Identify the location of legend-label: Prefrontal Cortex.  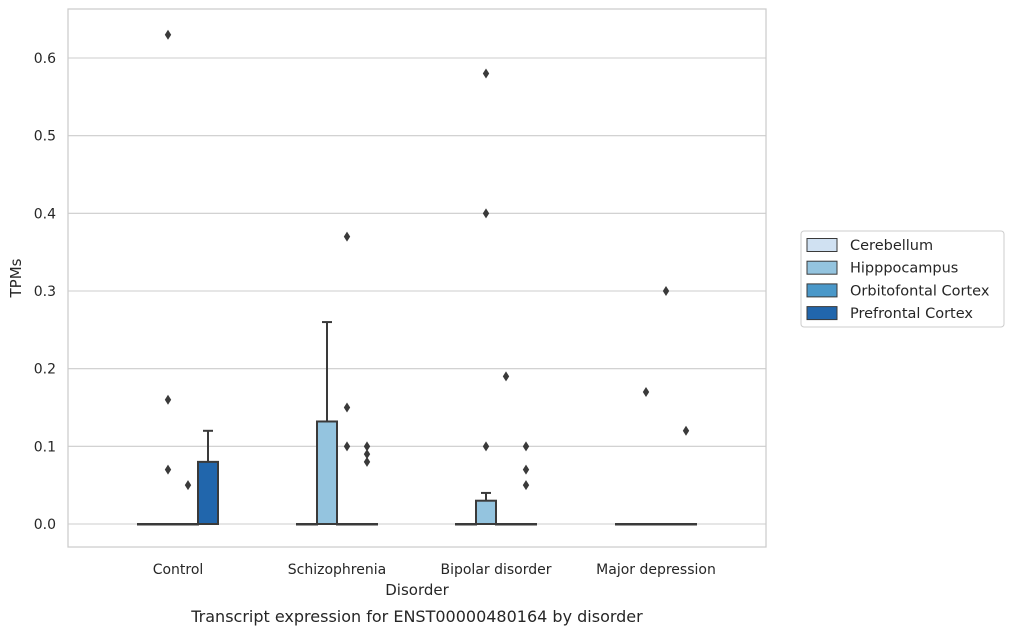
(911, 314).